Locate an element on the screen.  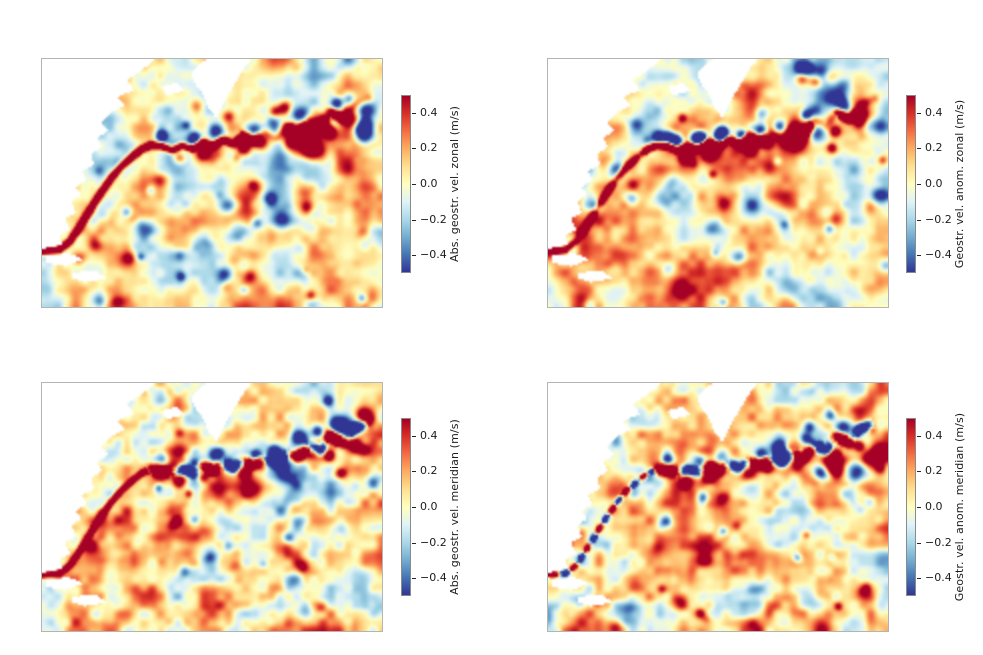
heatmap-canvas-abs-geostr-vel-meridian is located at coordinates (212, 507).